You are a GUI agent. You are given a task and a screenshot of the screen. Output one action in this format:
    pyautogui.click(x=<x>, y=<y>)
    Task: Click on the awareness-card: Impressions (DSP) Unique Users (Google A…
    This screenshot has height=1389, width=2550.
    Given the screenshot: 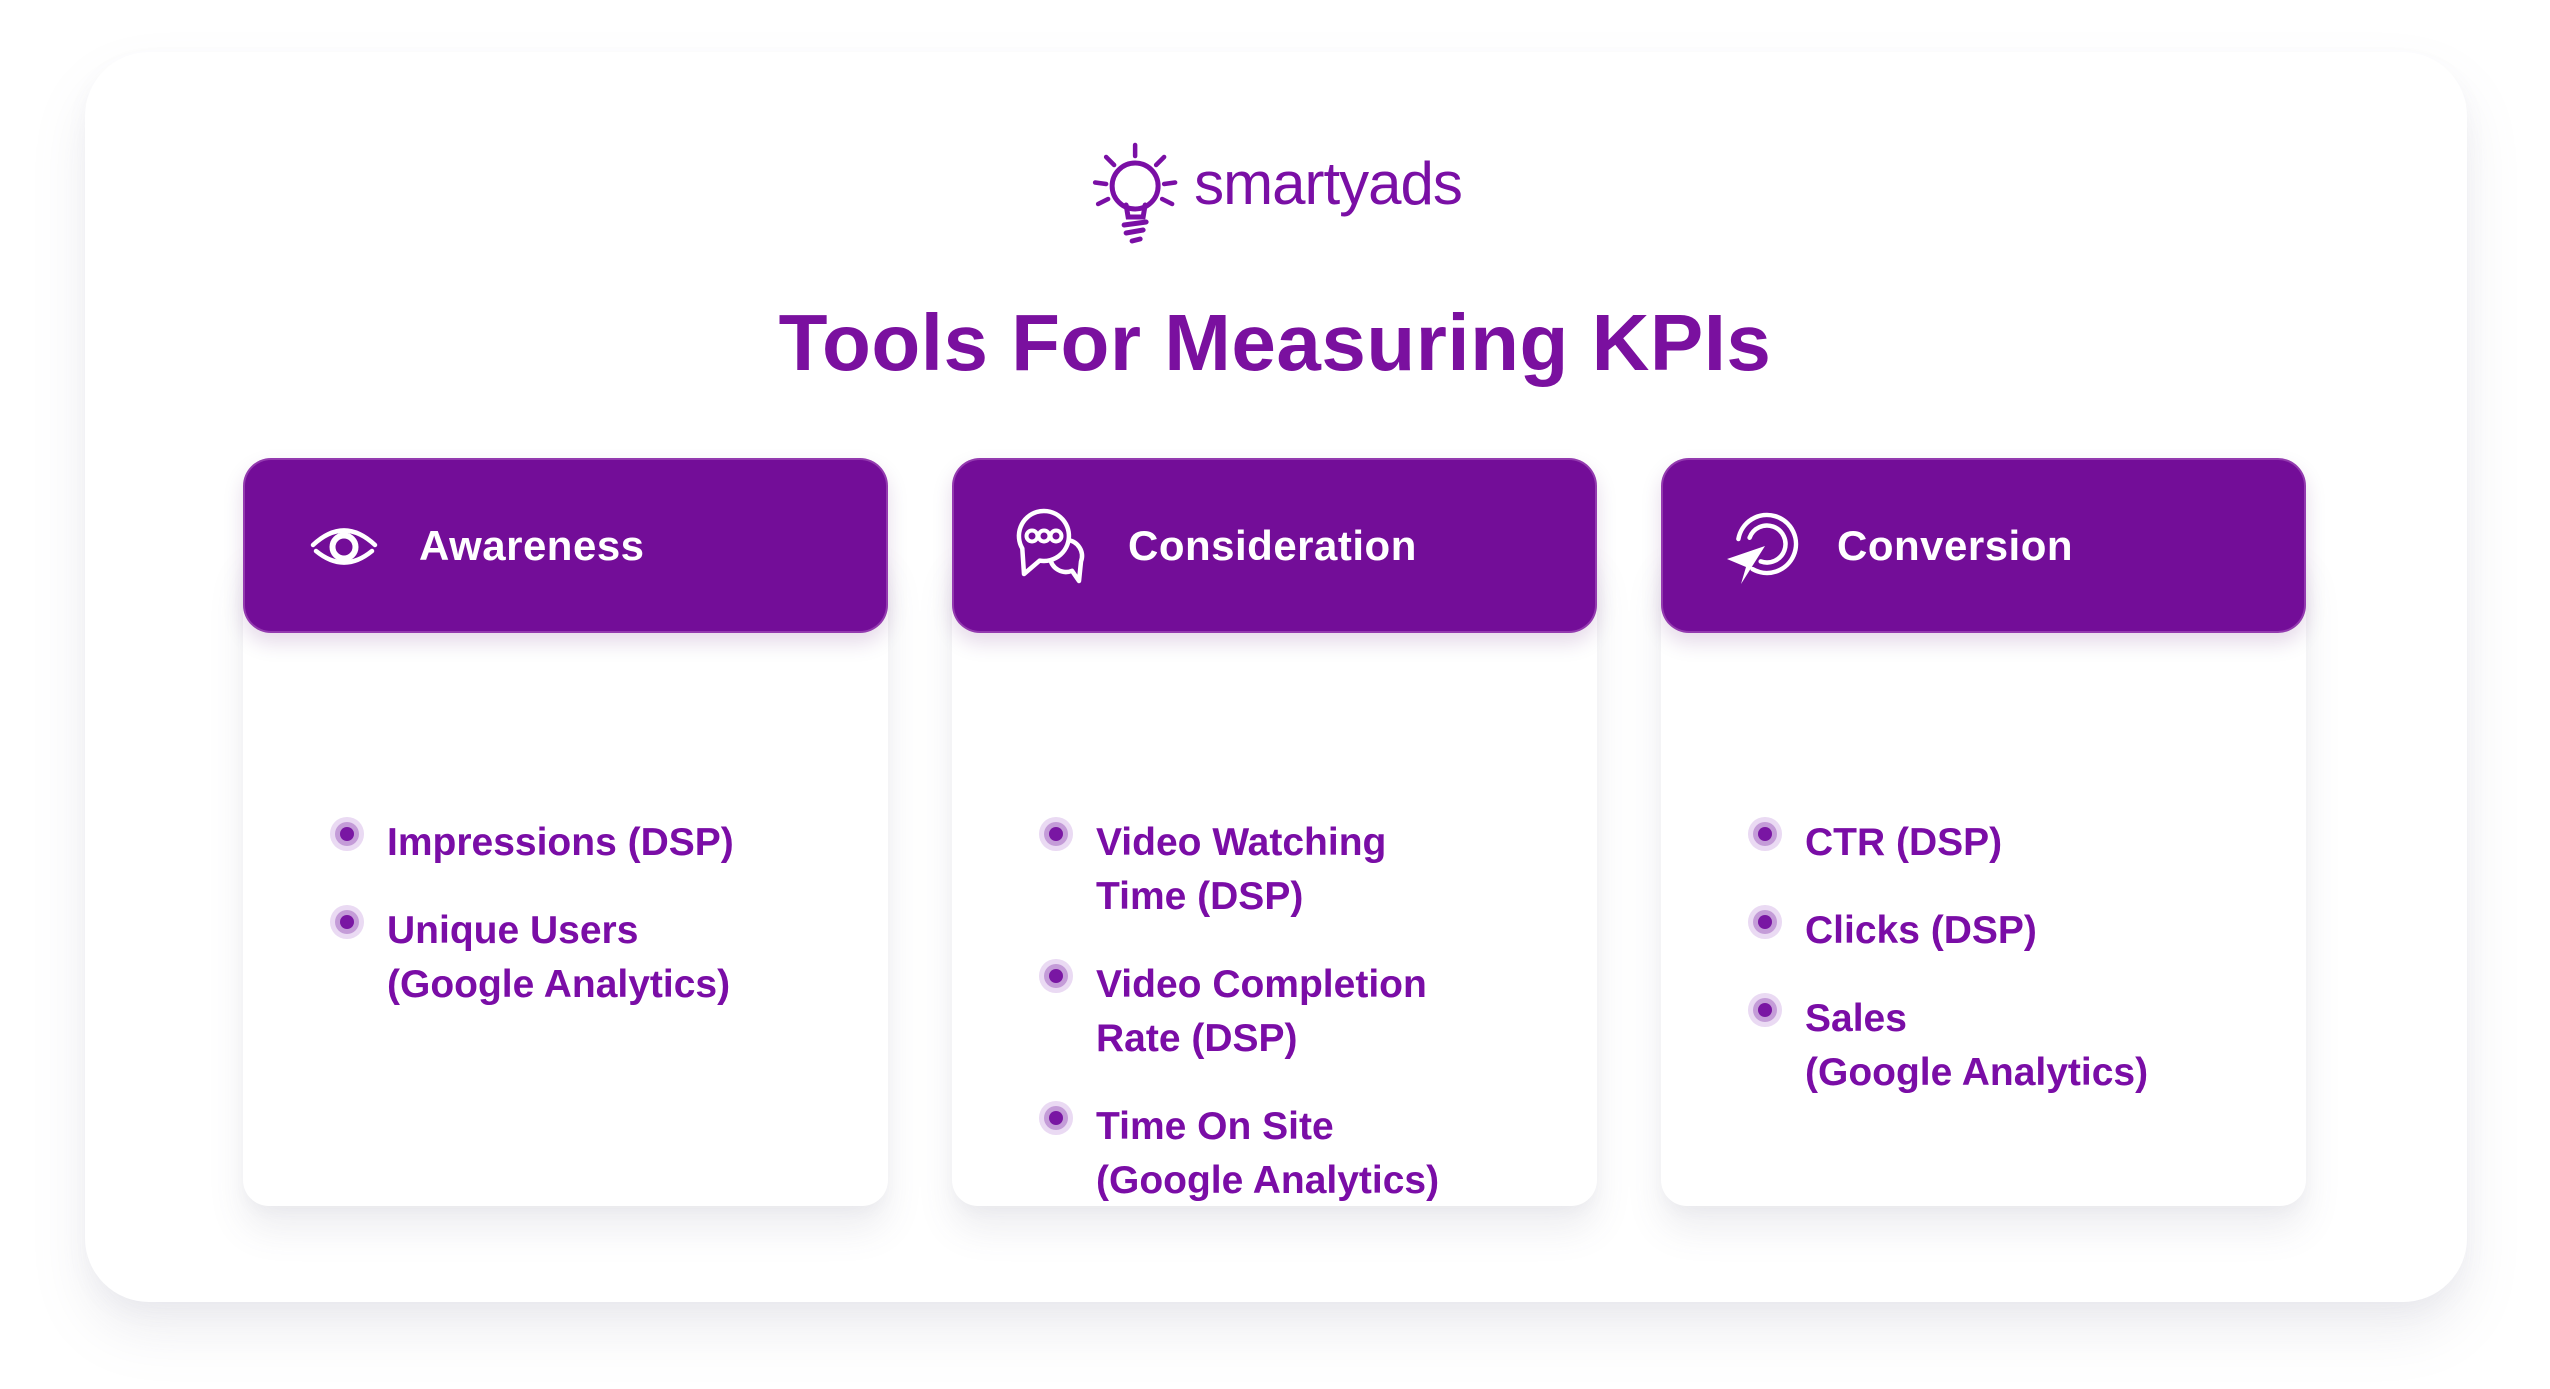 What is the action you would take?
    pyautogui.click(x=565, y=875)
    